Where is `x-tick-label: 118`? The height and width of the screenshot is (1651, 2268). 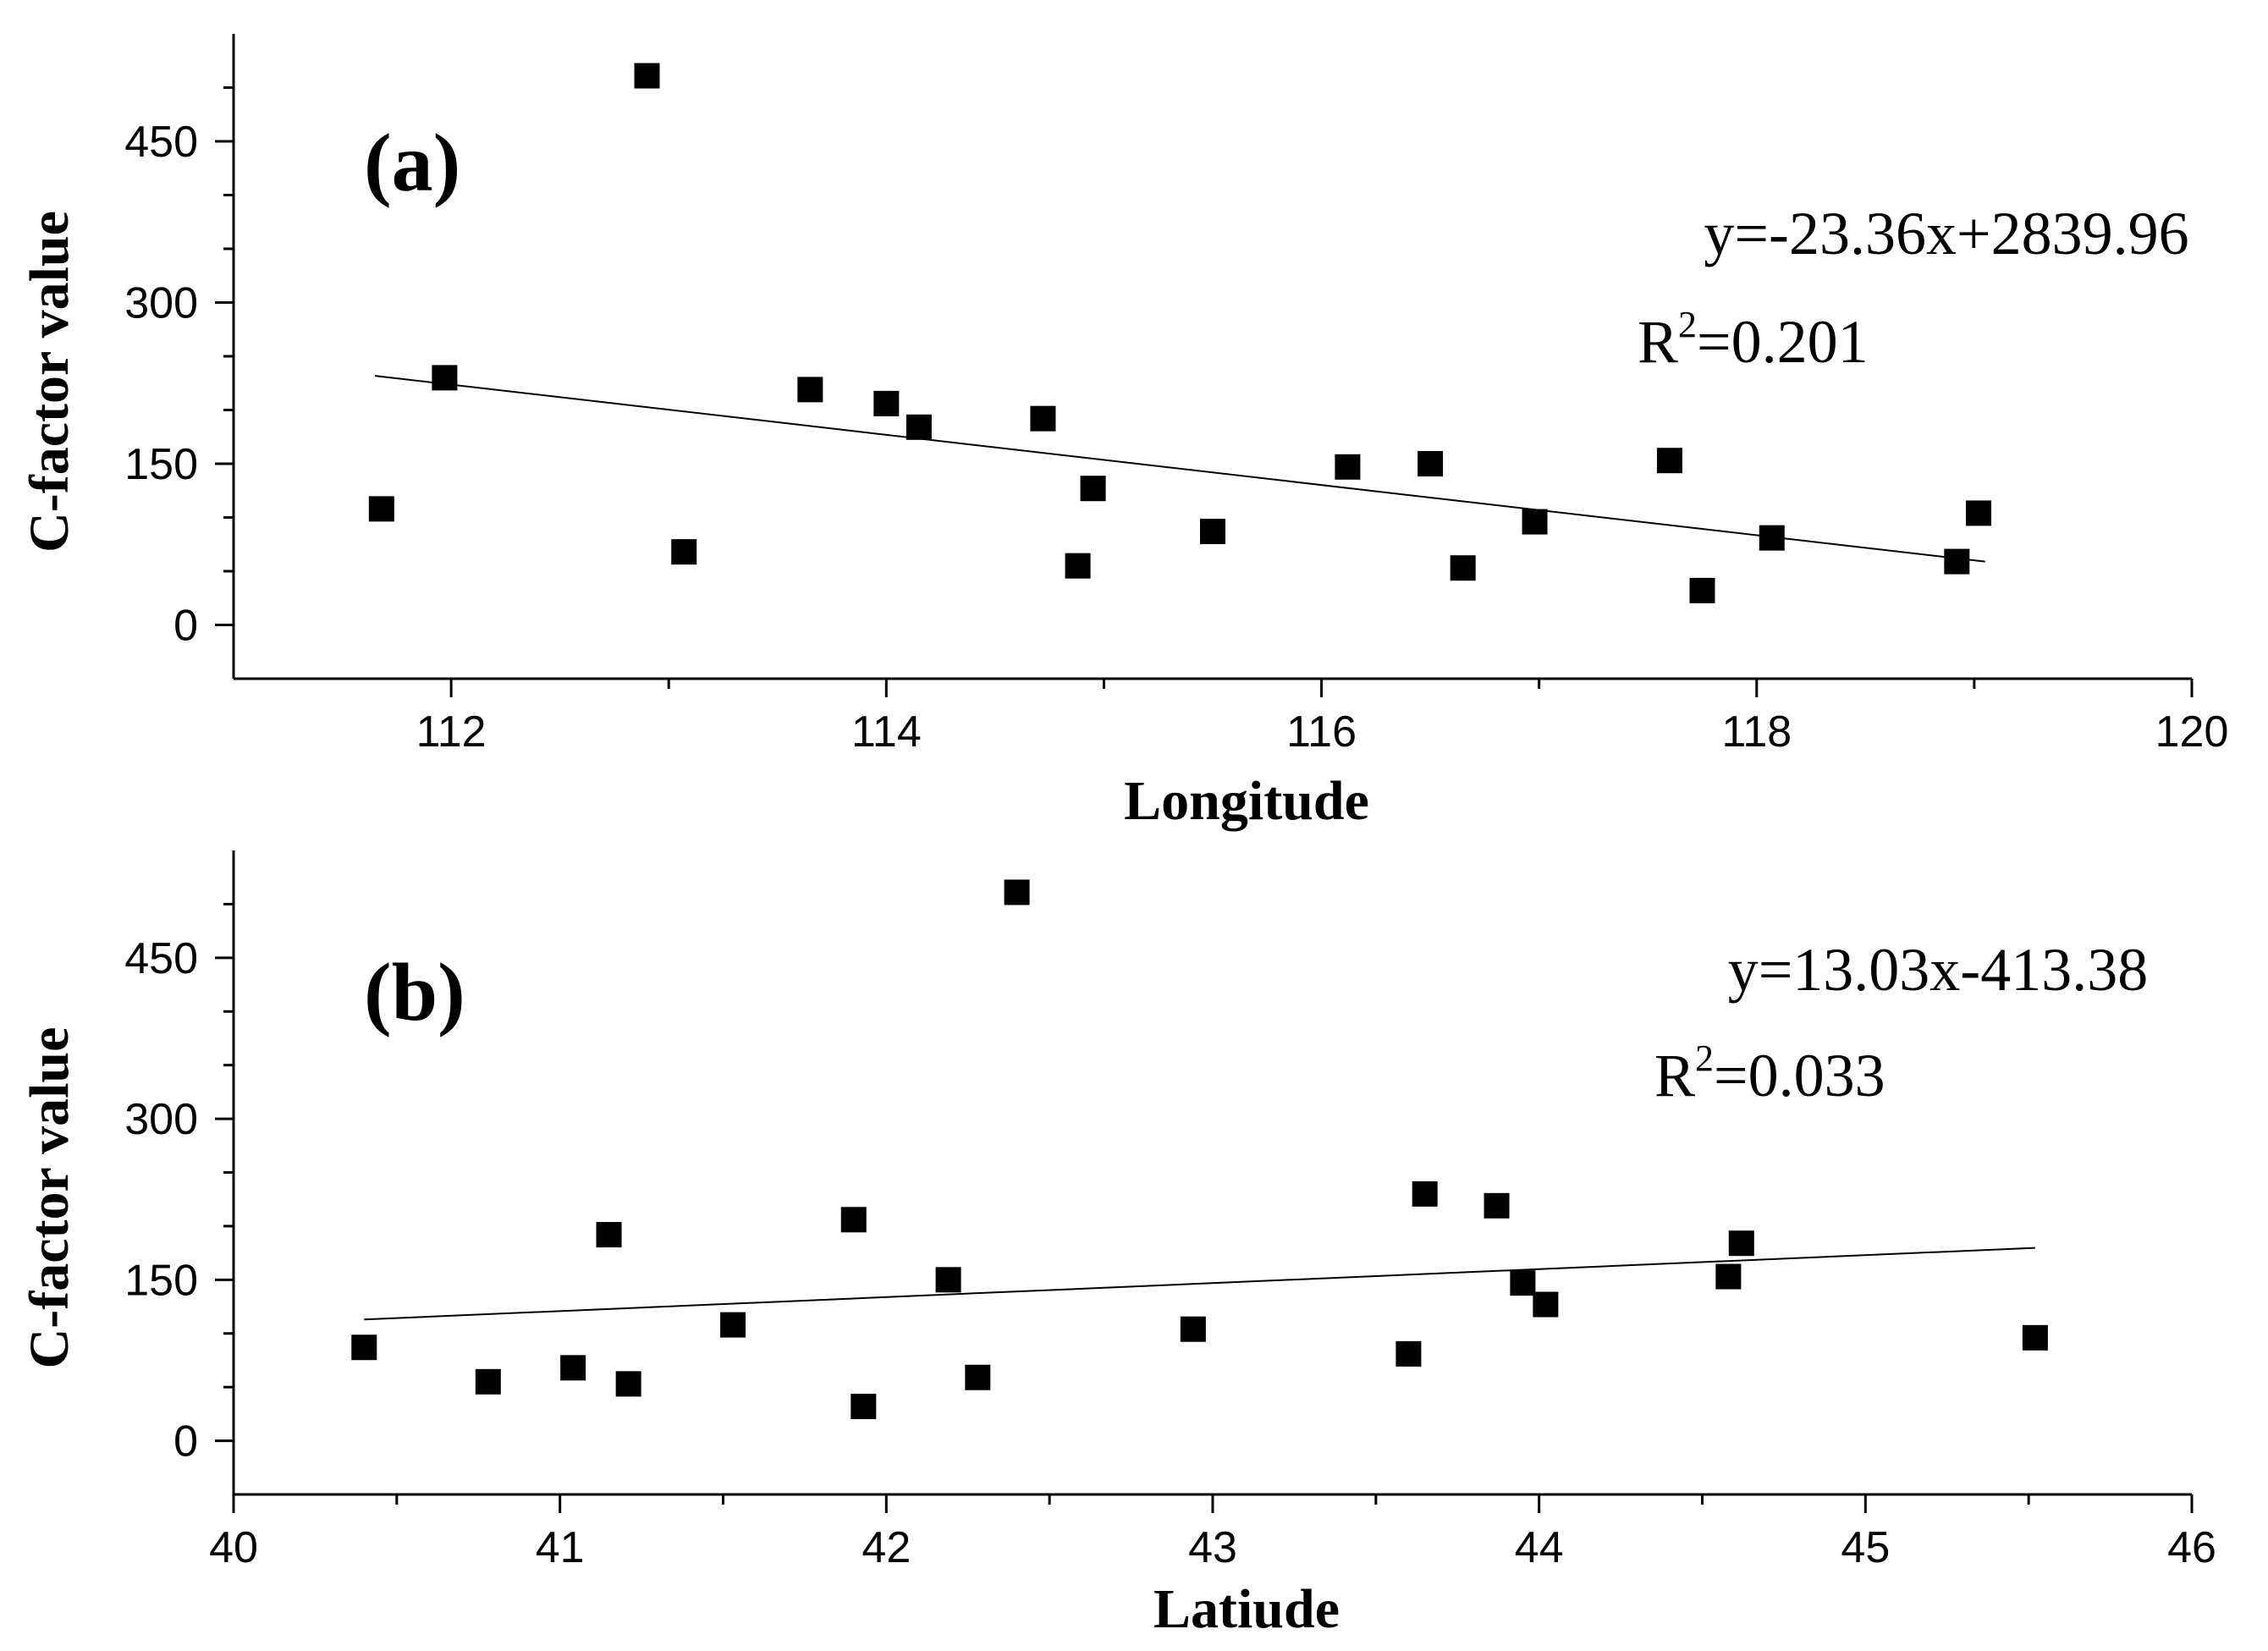 x-tick-label: 118 is located at coordinates (1757, 732).